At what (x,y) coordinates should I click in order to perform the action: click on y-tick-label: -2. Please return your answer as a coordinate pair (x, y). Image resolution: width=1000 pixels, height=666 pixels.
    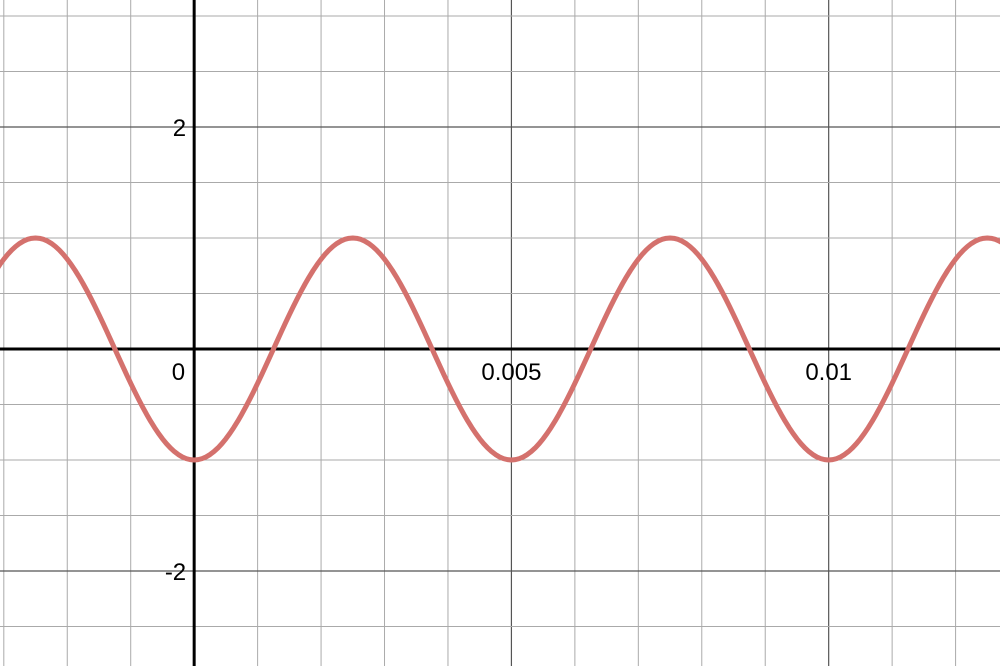
    Looking at the image, I should click on (175, 572).